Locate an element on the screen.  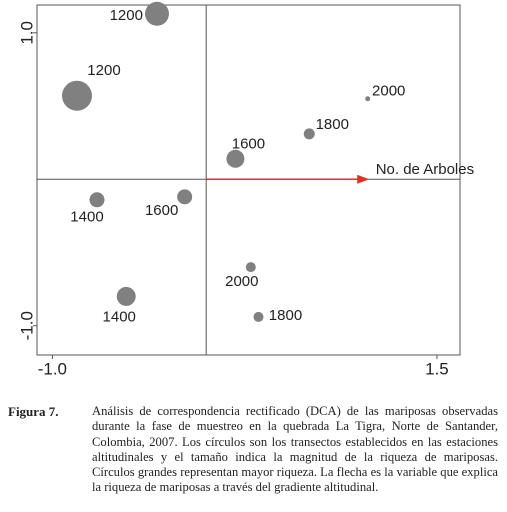
x-tick-label: -1.0 is located at coordinates (52, 368).